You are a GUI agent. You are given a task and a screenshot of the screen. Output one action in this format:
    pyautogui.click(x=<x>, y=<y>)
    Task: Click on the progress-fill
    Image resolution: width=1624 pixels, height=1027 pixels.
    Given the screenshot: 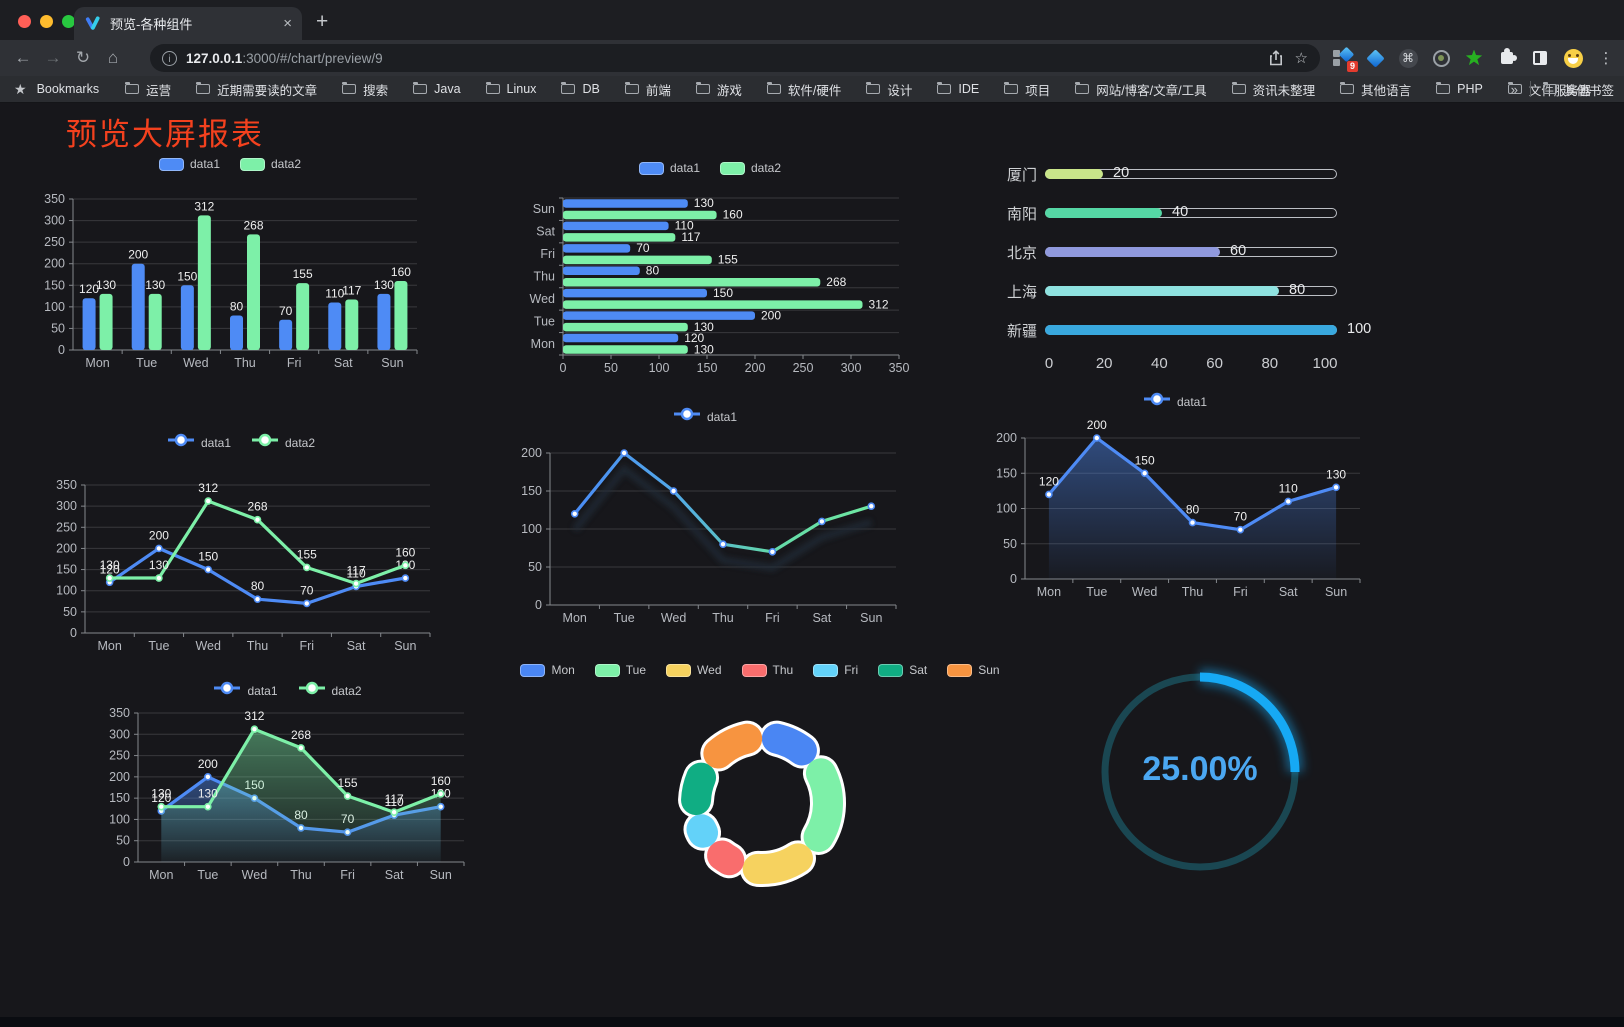 What is the action you would take?
    pyautogui.click(x=1162, y=291)
    